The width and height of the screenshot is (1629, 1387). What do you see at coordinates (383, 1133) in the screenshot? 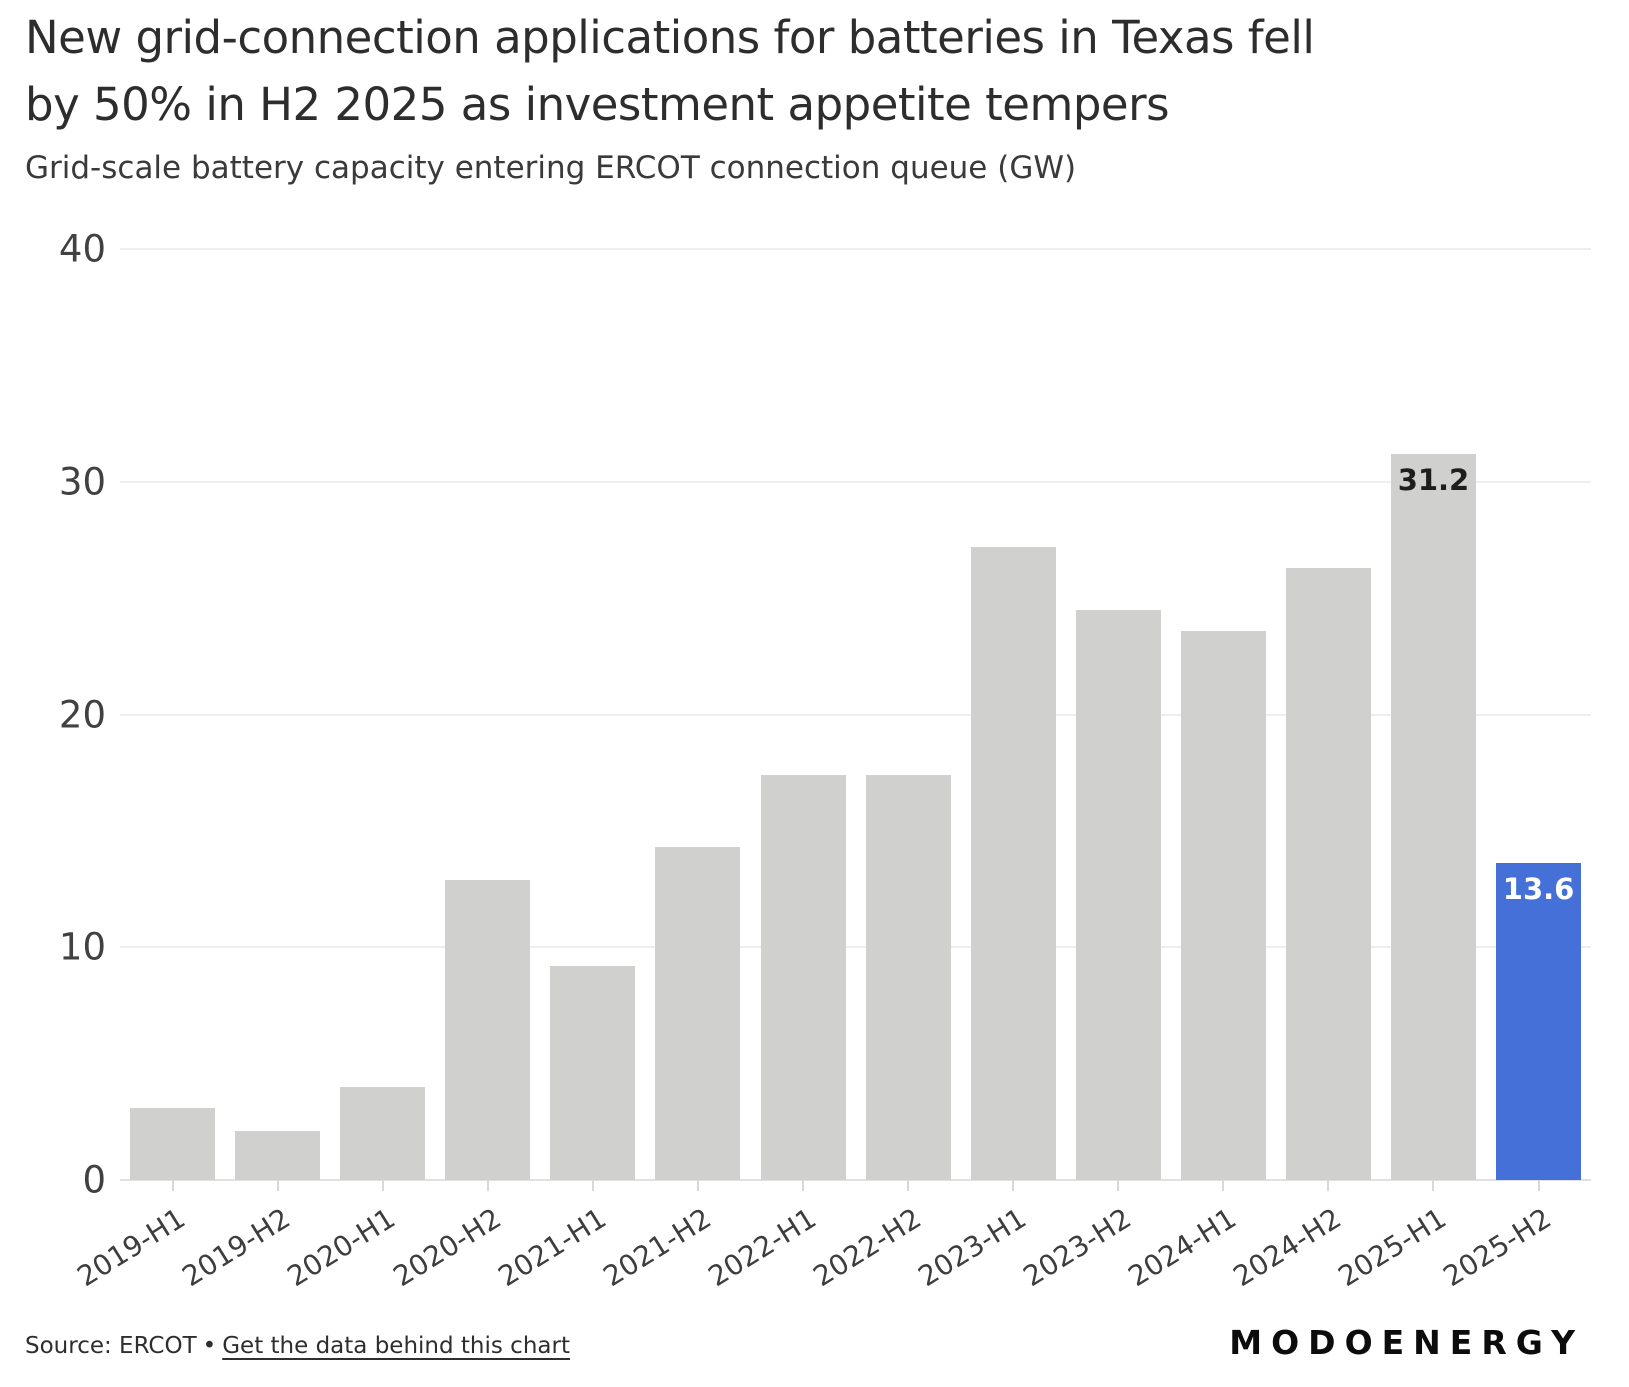
I see `bar-2020-H1` at bounding box center [383, 1133].